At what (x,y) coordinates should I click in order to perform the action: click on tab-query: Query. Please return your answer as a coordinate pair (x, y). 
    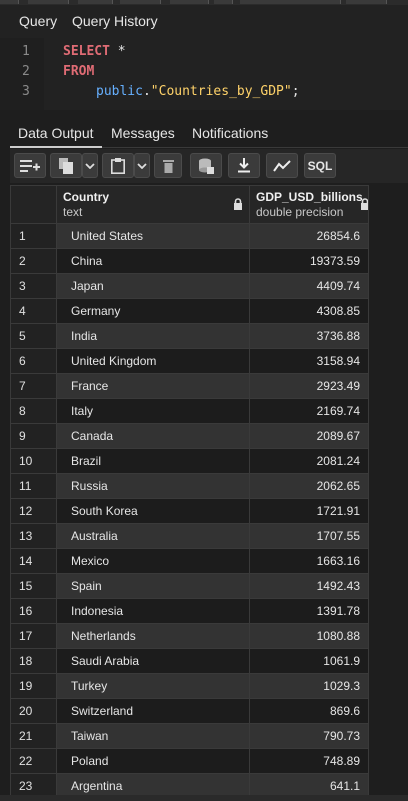
    Looking at the image, I should click on (38, 22).